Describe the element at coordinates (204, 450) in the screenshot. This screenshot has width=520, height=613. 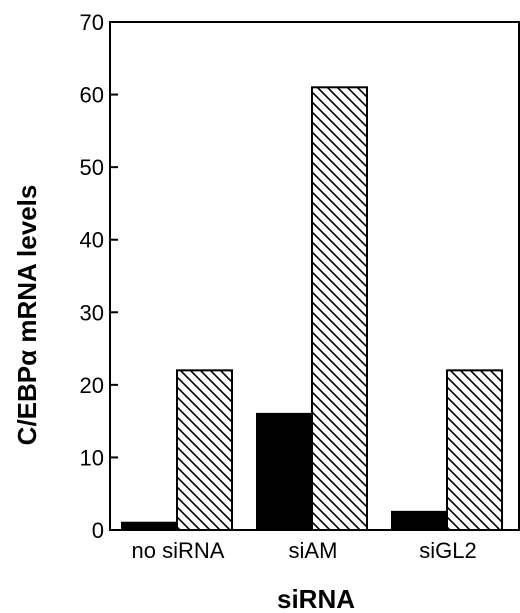
I see `bar-hatched-no-sirna` at that location.